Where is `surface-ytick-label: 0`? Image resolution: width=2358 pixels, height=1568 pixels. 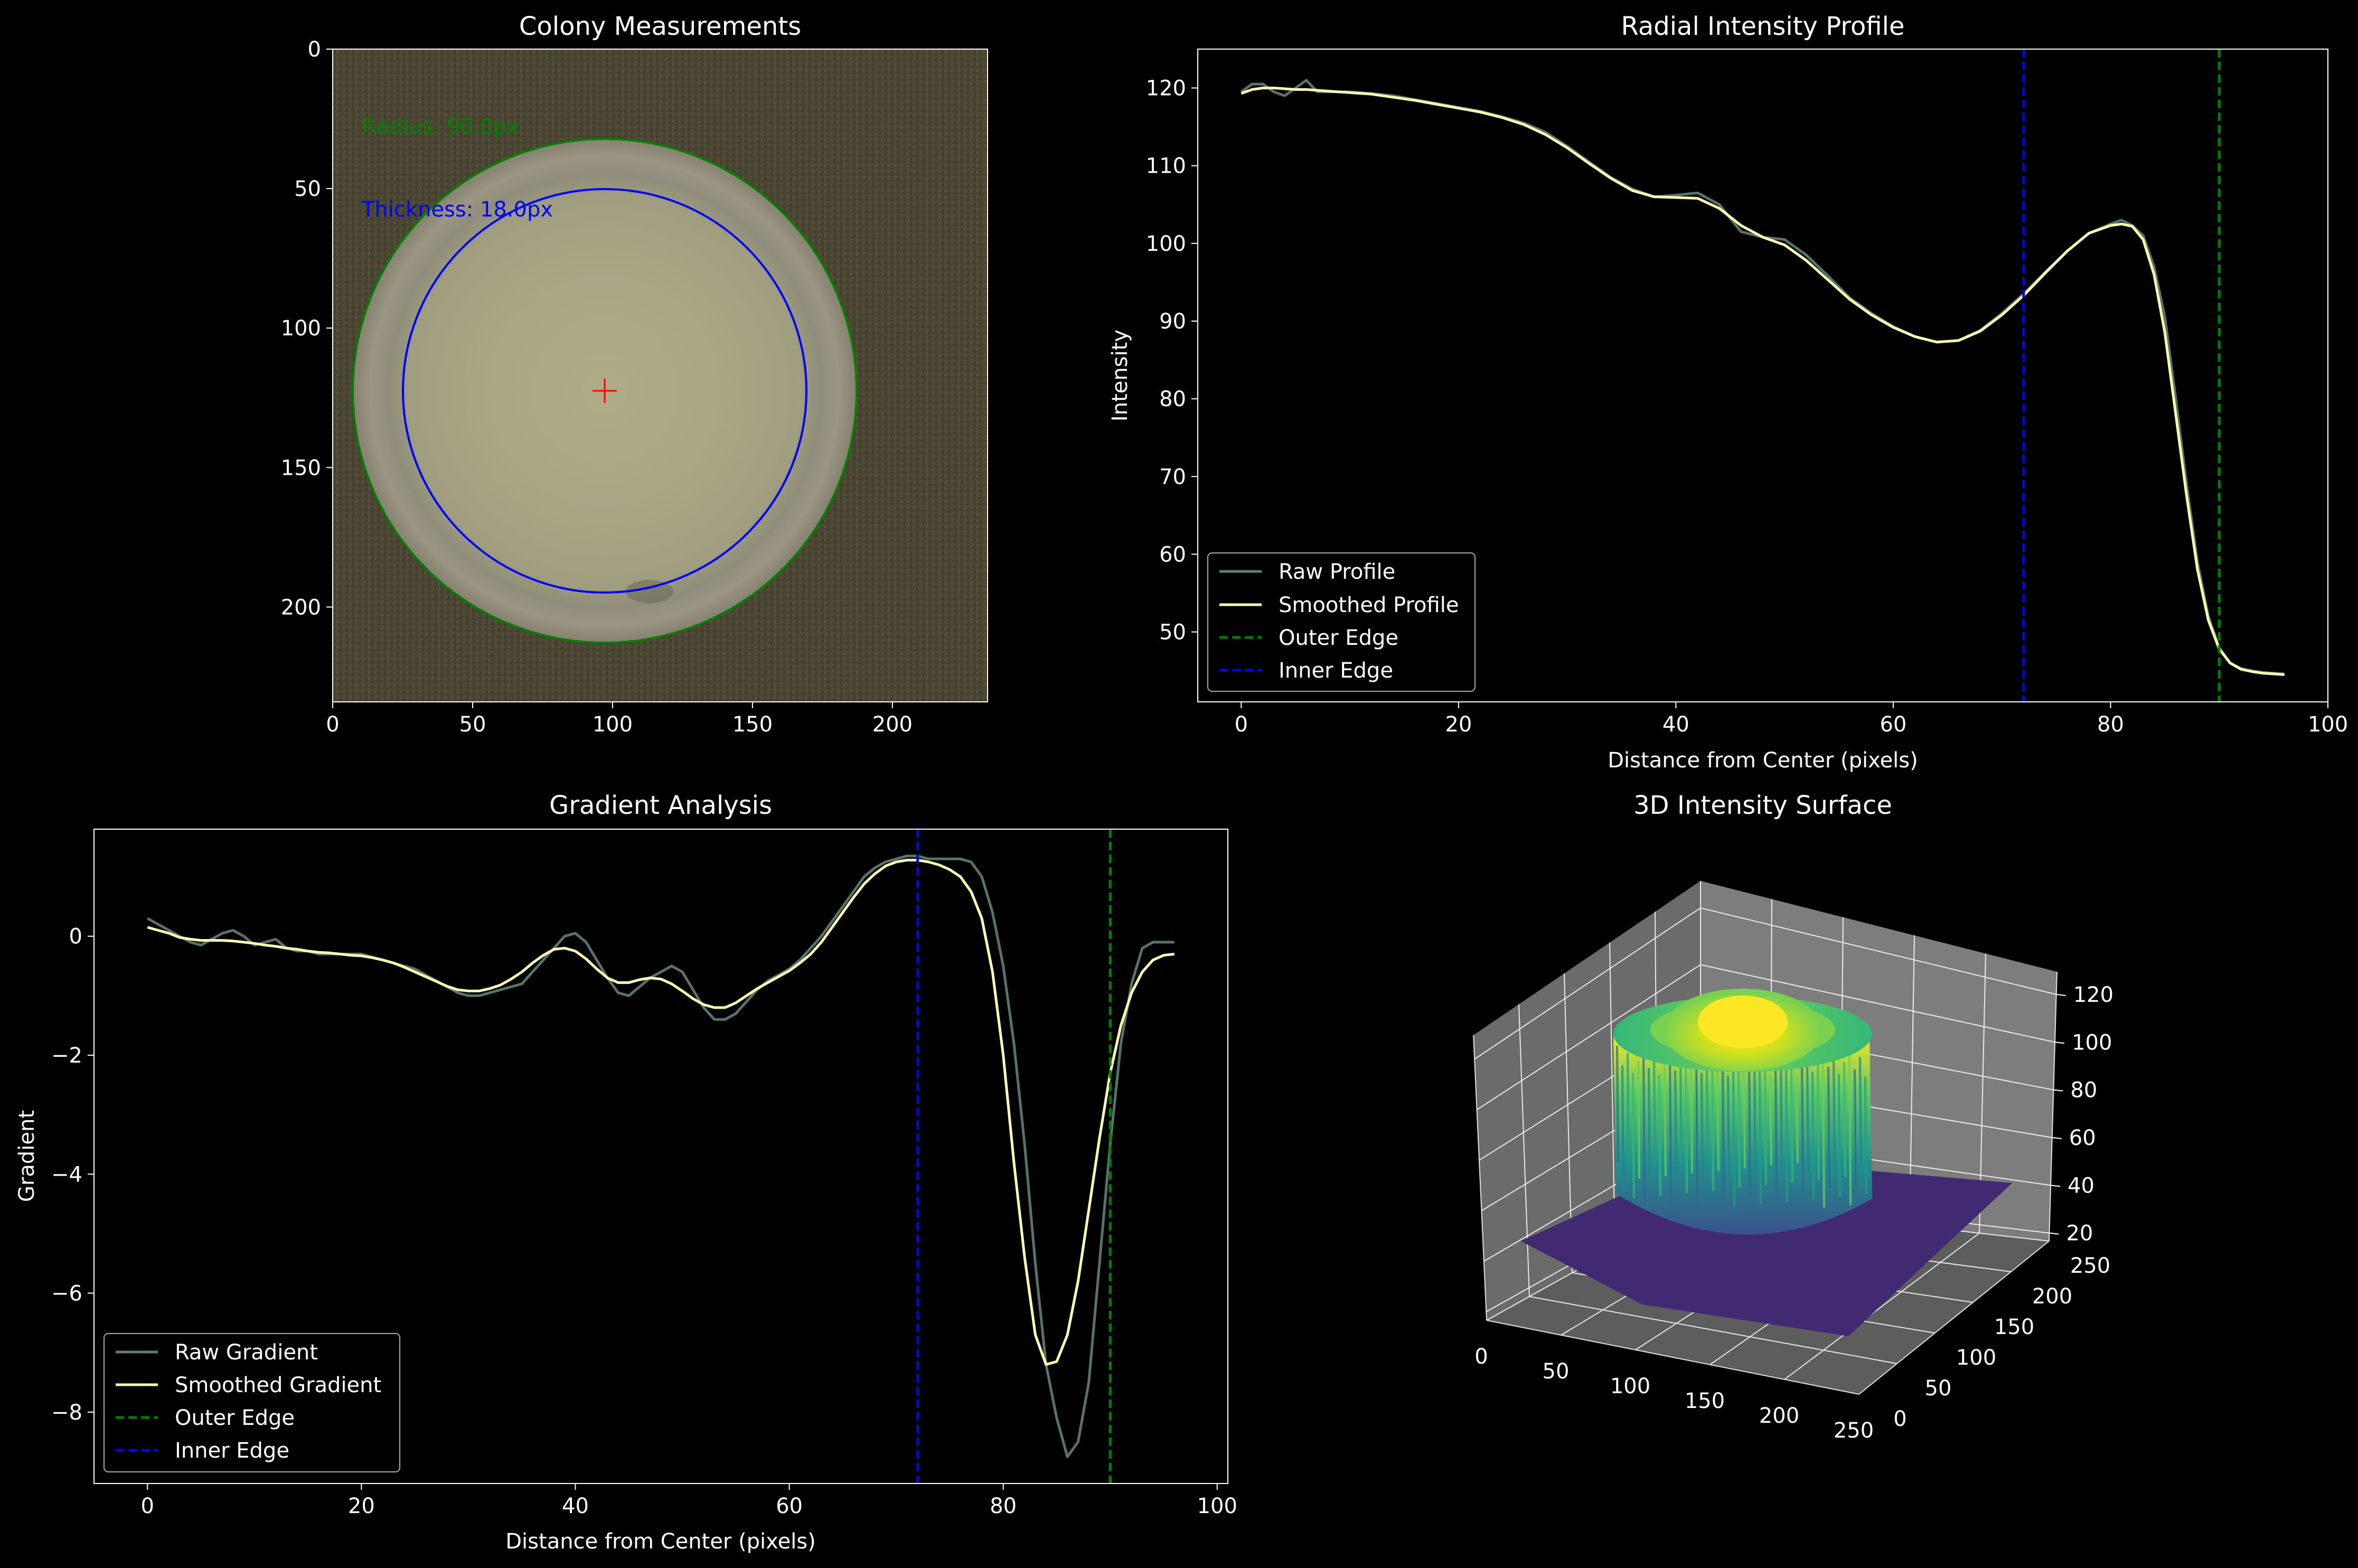
surface-ytick-label: 0 is located at coordinates (1900, 1419).